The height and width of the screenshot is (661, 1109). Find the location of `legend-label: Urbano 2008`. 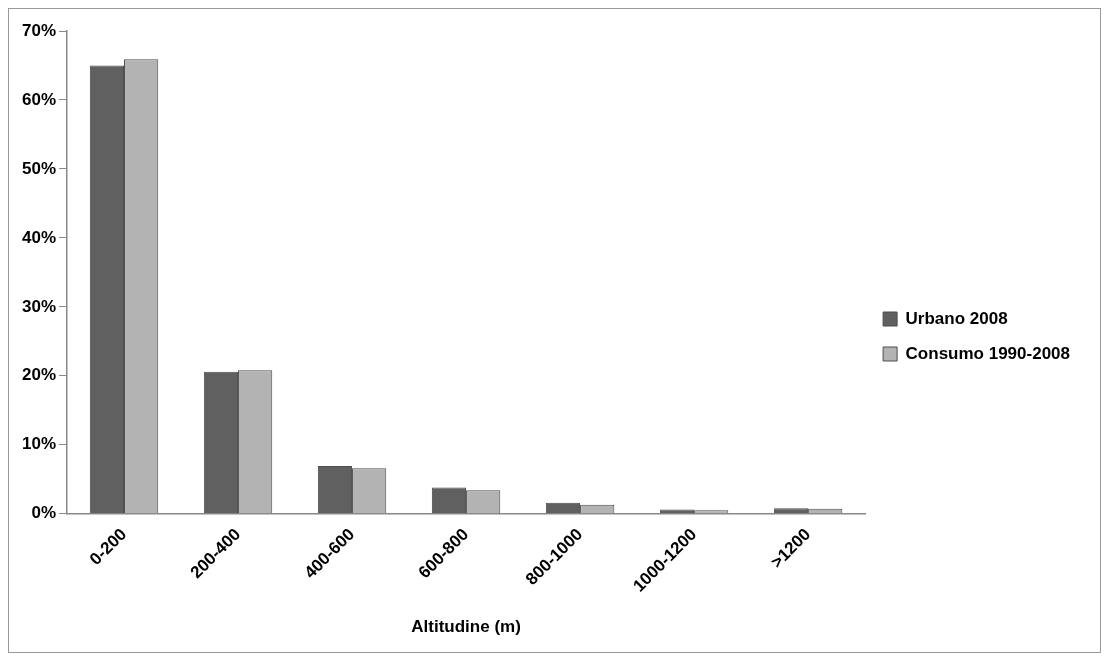

legend-label: Urbano 2008 is located at coordinates (956, 318).